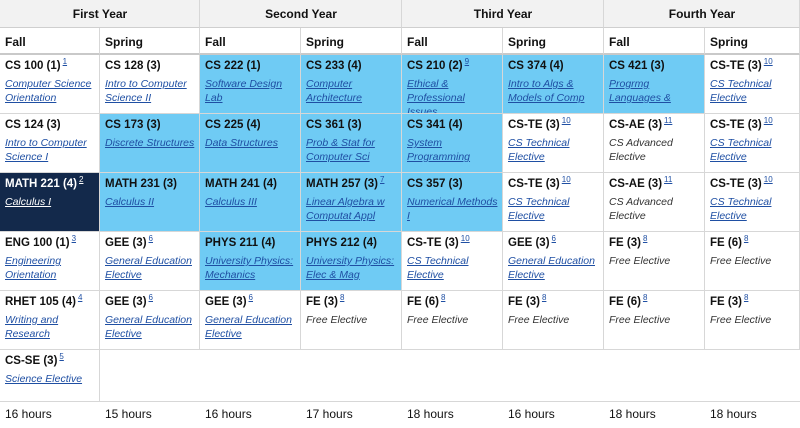  What do you see at coordinates (334, 66) in the screenshot?
I see `course-code: CS 233 (4)` at bounding box center [334, 66].